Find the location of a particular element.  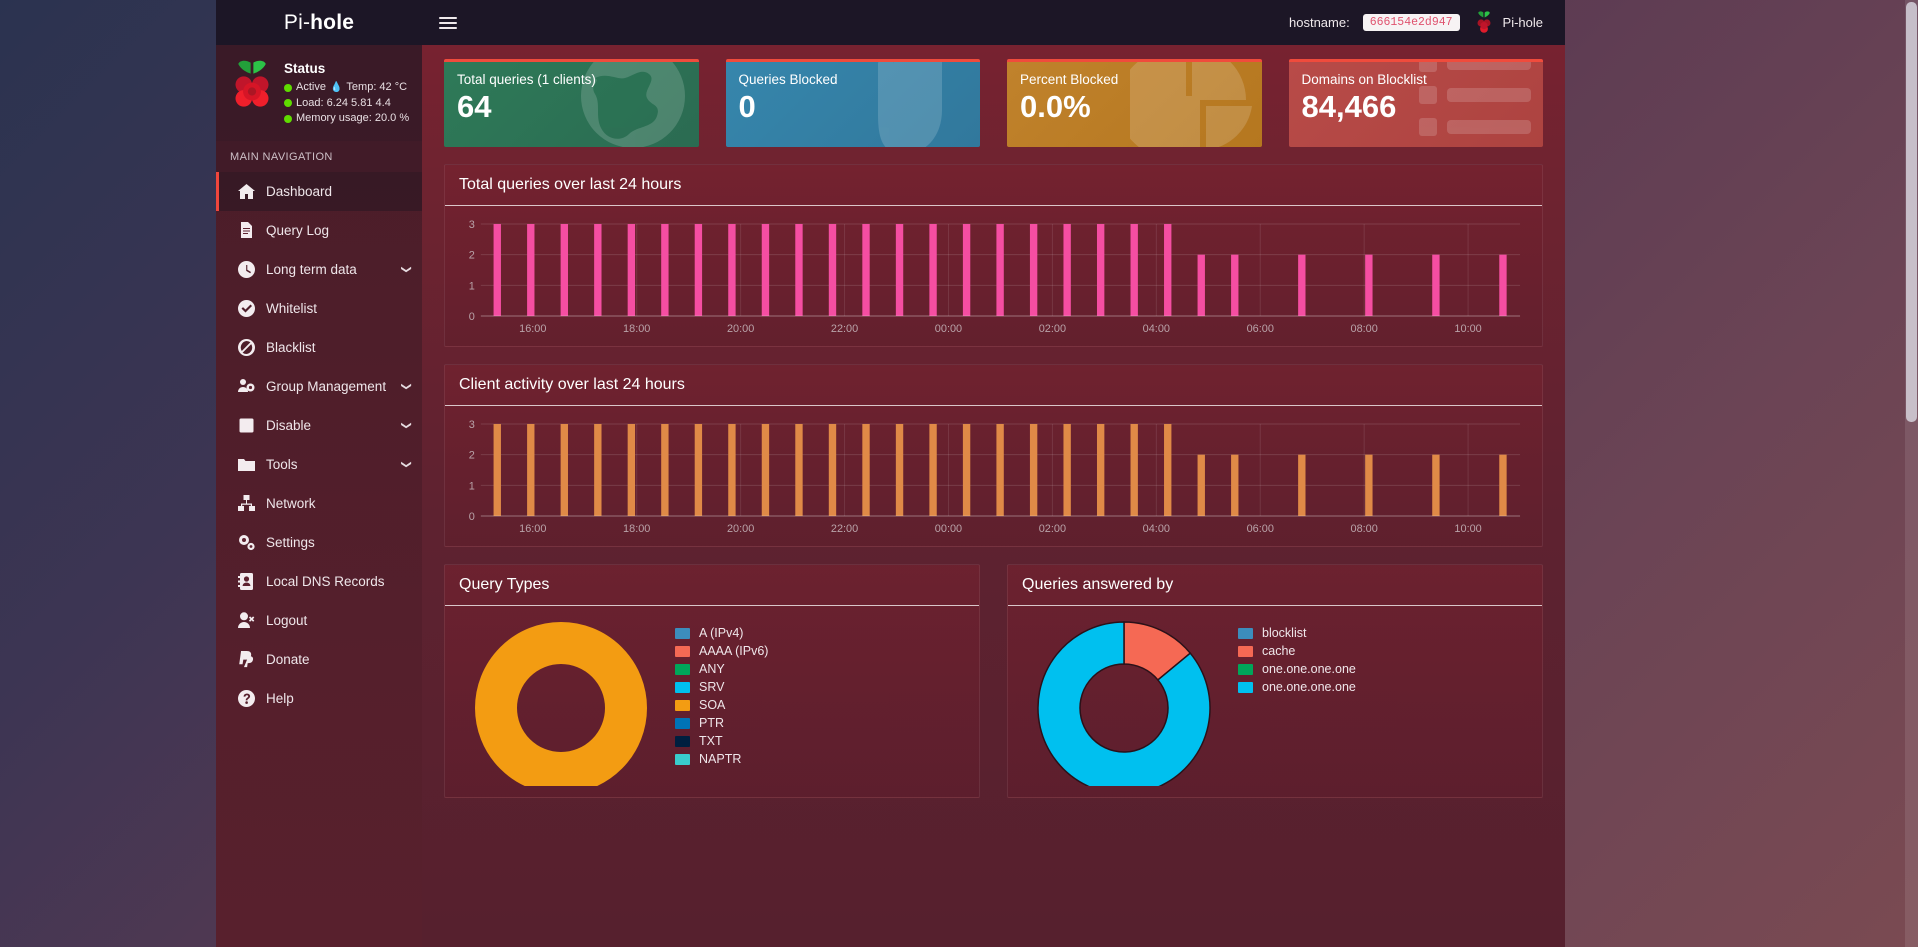

sidebar-item-logout: Logout is located at coordinates (319, 620).